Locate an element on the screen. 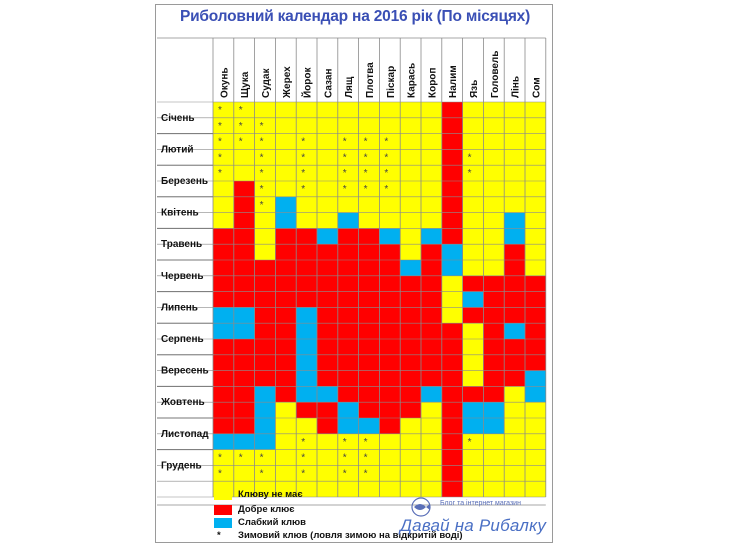  month-row-label: Вересень is located at coordinates (185, 371).